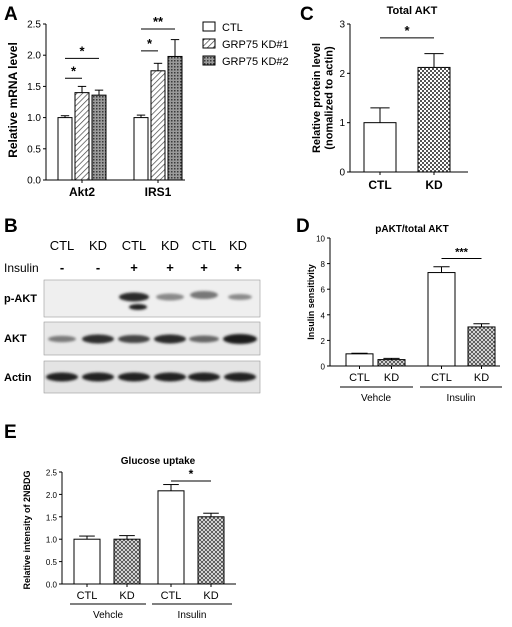 The height and width of the screenshot is (627, 512). I want to click on y-tick-label: 8, so click(323, 264).